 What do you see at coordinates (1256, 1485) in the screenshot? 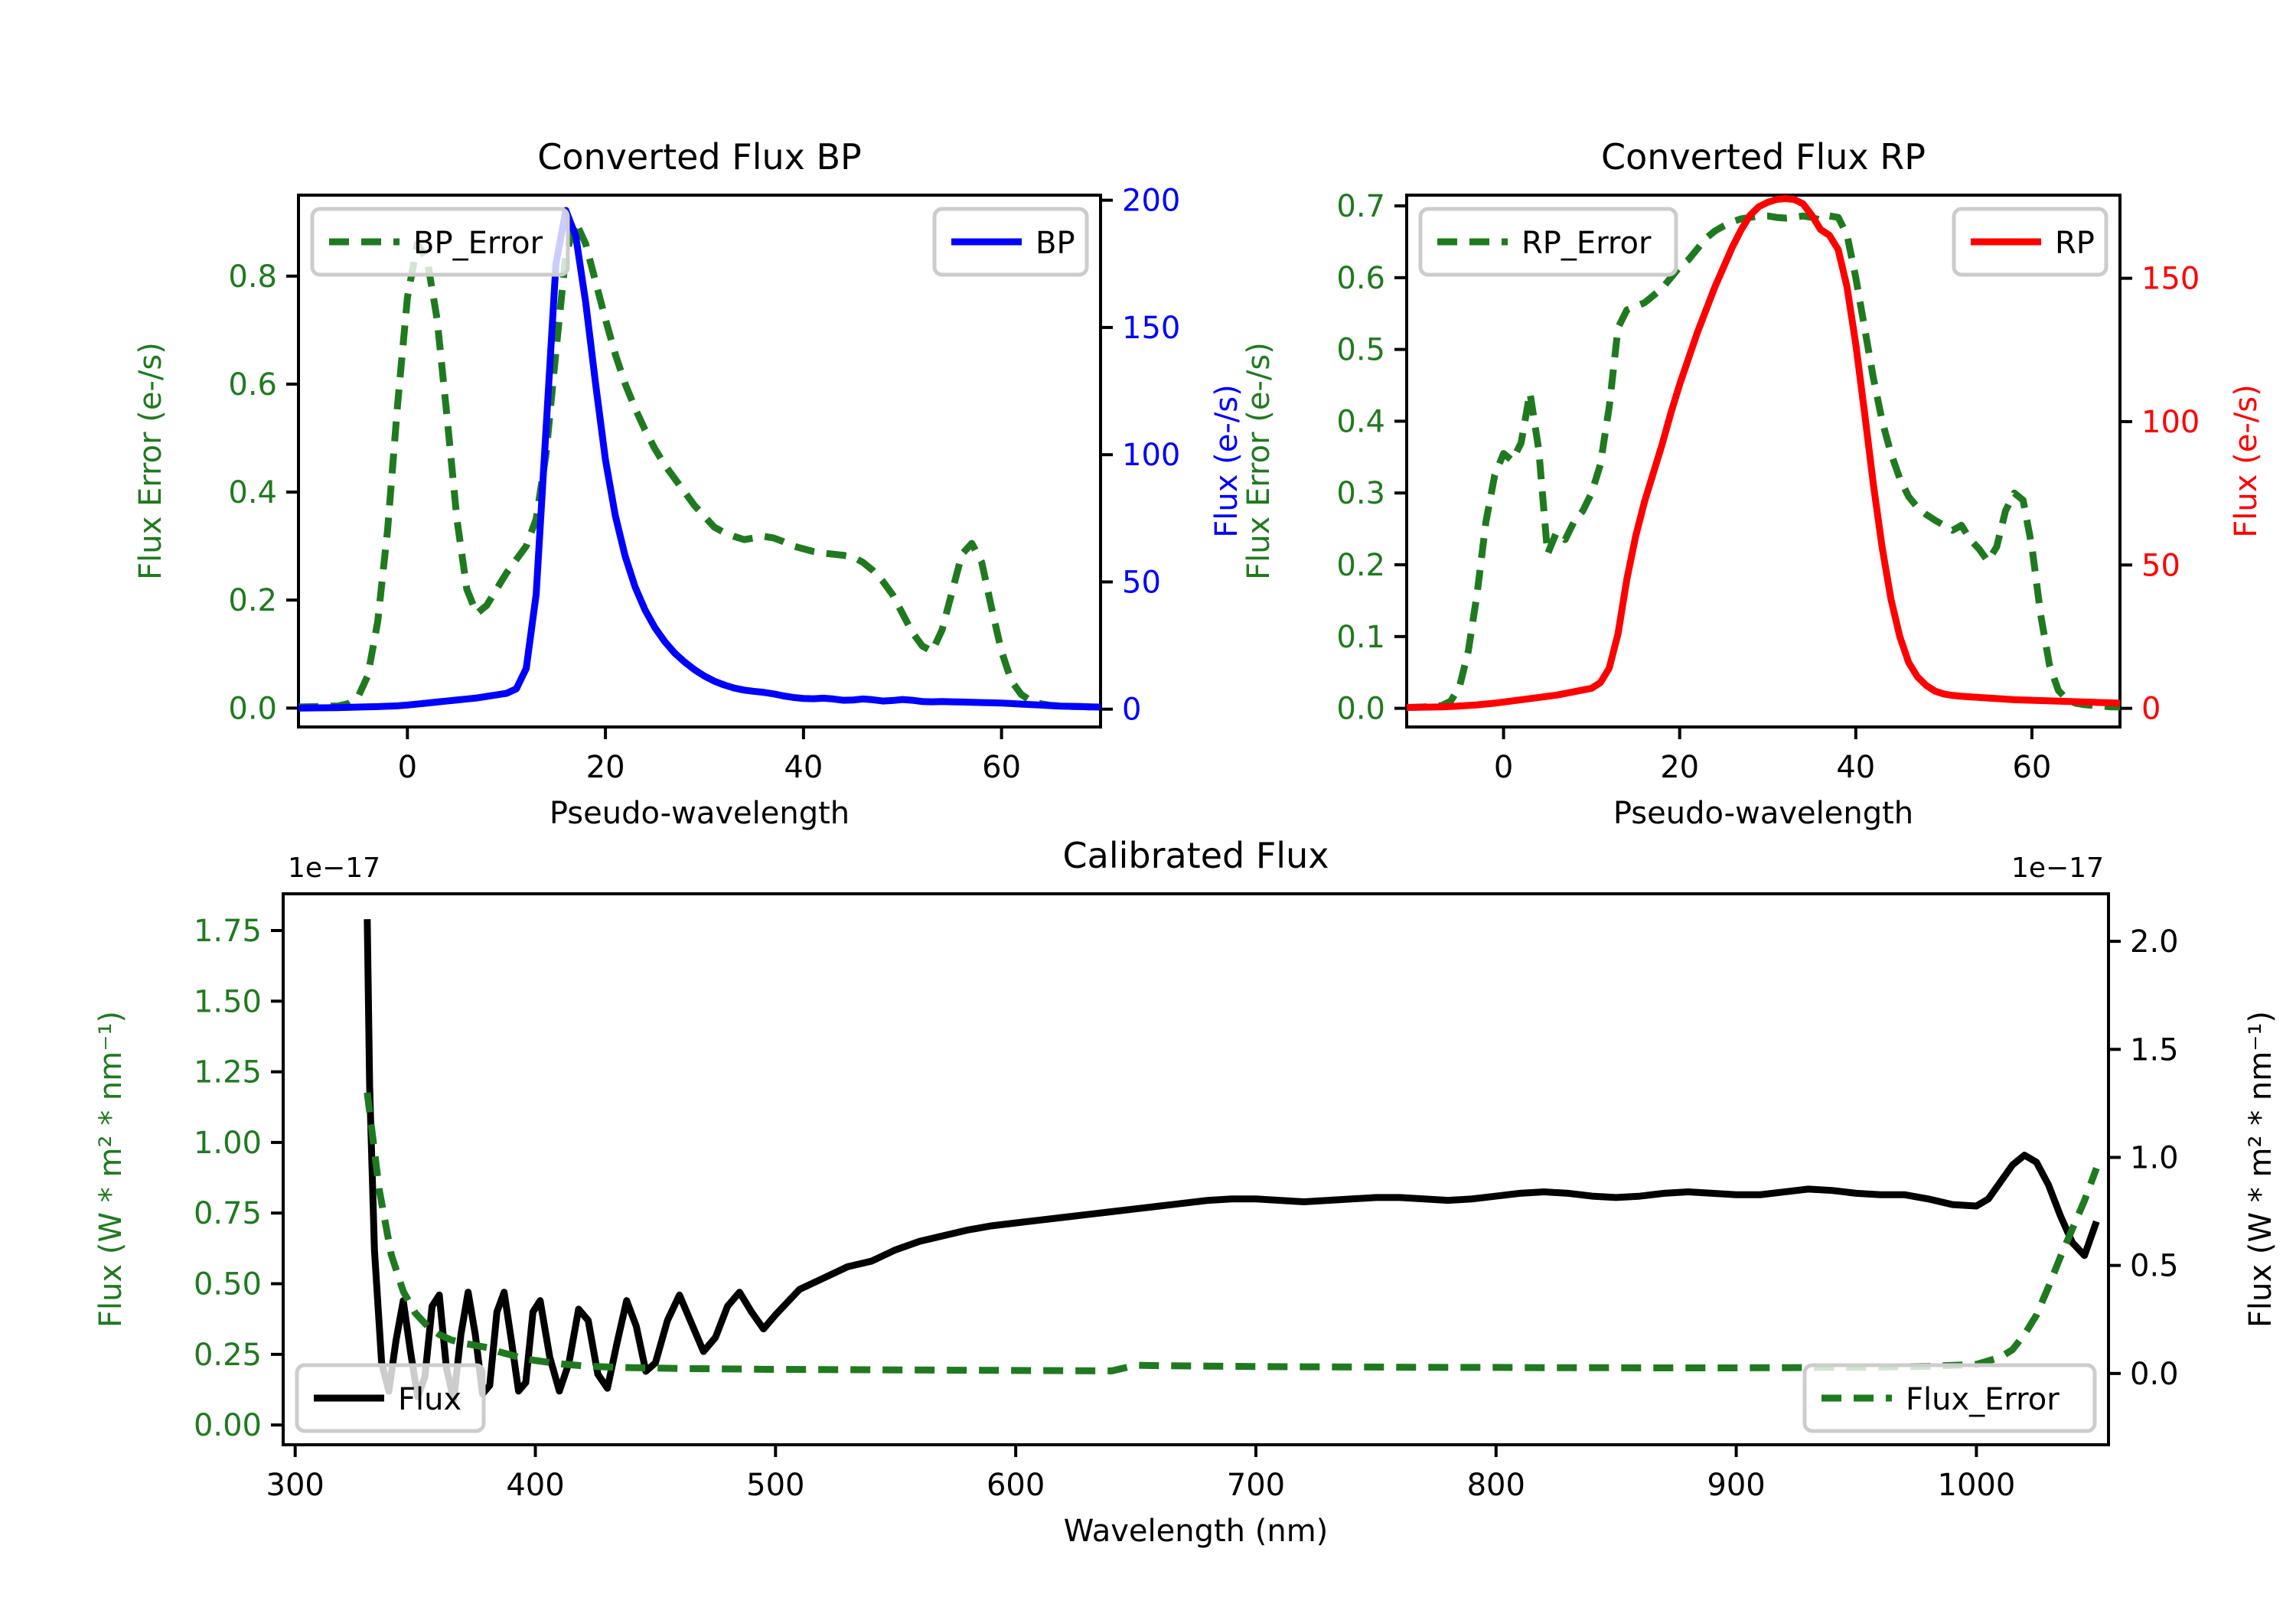
I see `x-tick-label: 700` at bounding box center [1256, 1485].